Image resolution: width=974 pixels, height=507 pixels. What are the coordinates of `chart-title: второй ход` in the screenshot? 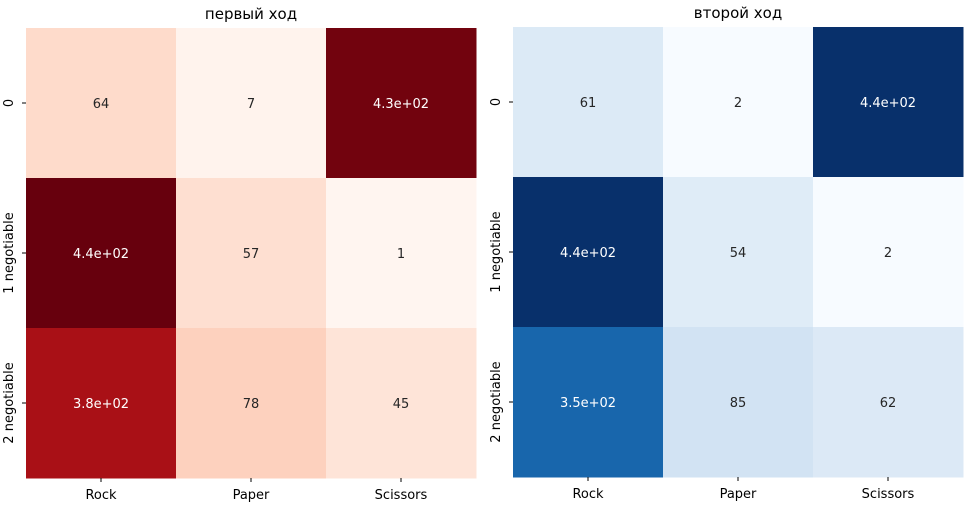 It's located at (738, 13).